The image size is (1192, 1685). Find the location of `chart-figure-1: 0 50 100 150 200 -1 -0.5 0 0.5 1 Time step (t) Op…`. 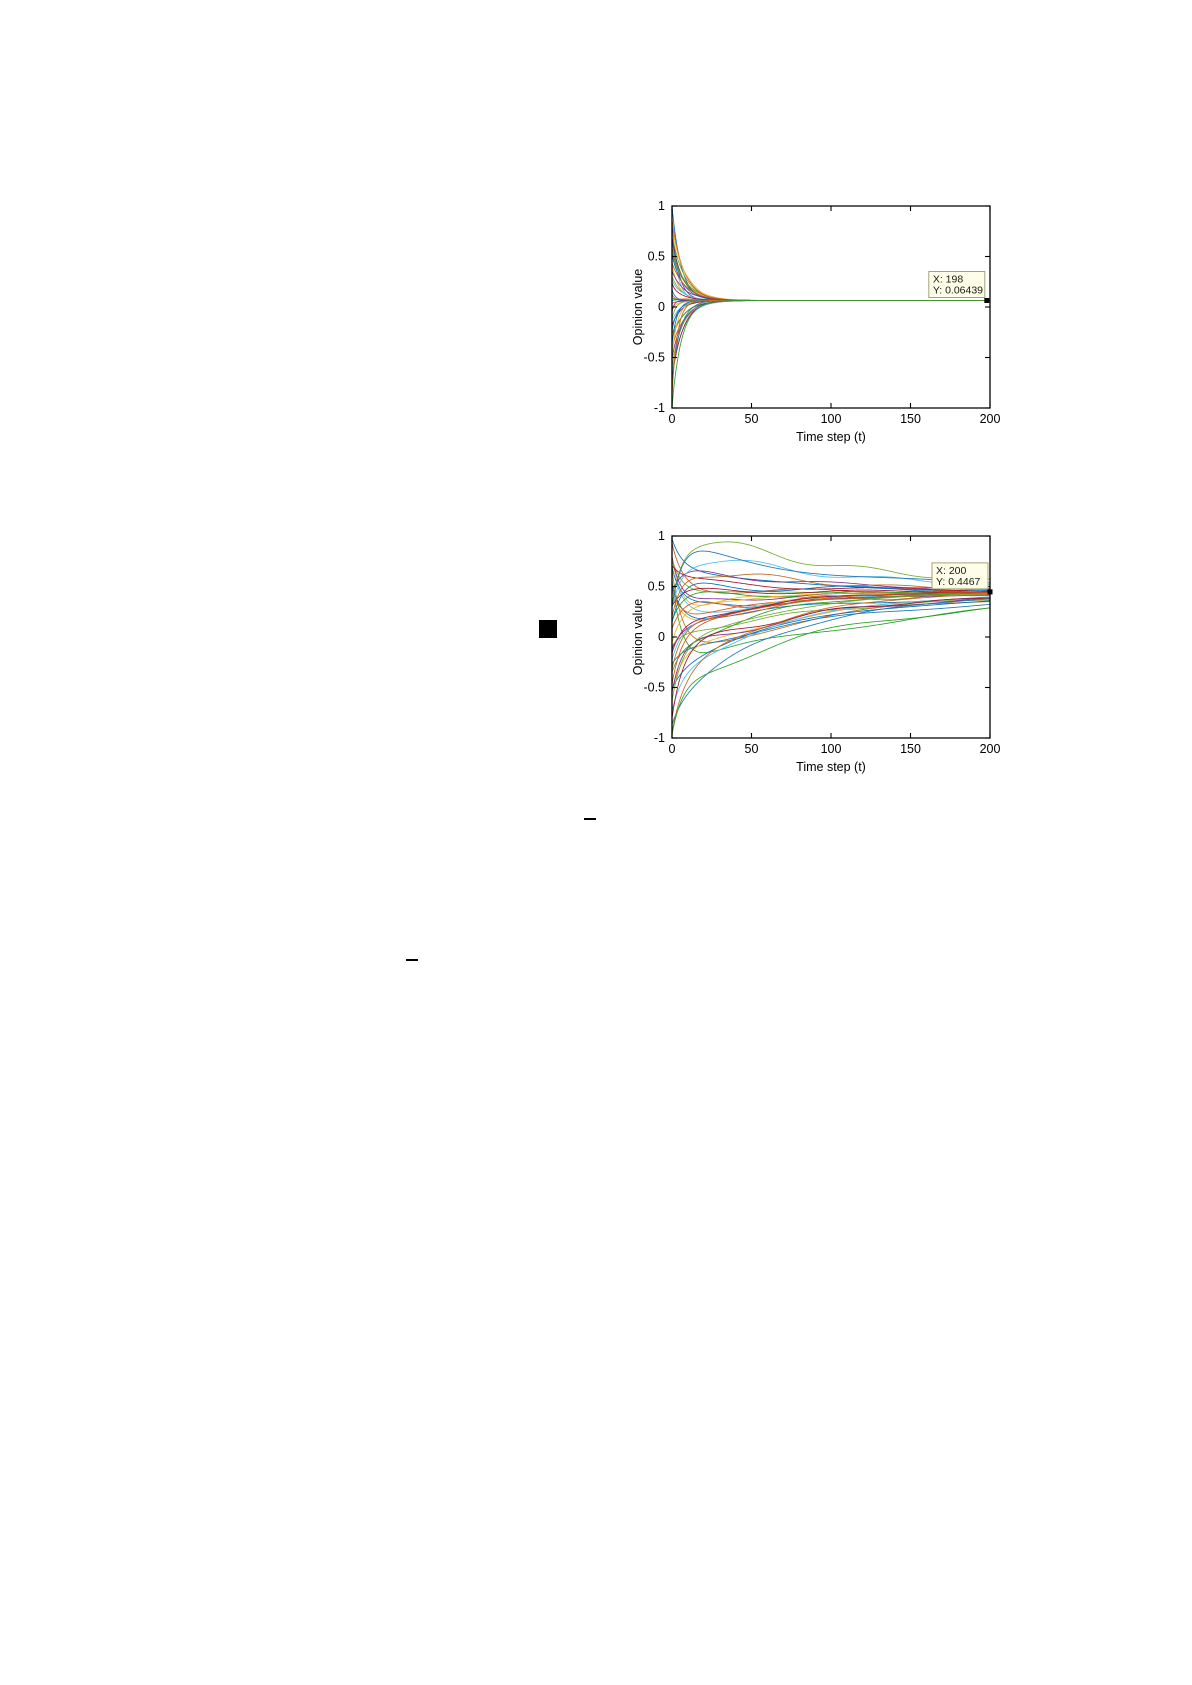

chart-figure-1: 0 50 100 150 200 -1 -0.5 0 0.5 1 Time step (t) Op… is located at coordinates (820, 320).